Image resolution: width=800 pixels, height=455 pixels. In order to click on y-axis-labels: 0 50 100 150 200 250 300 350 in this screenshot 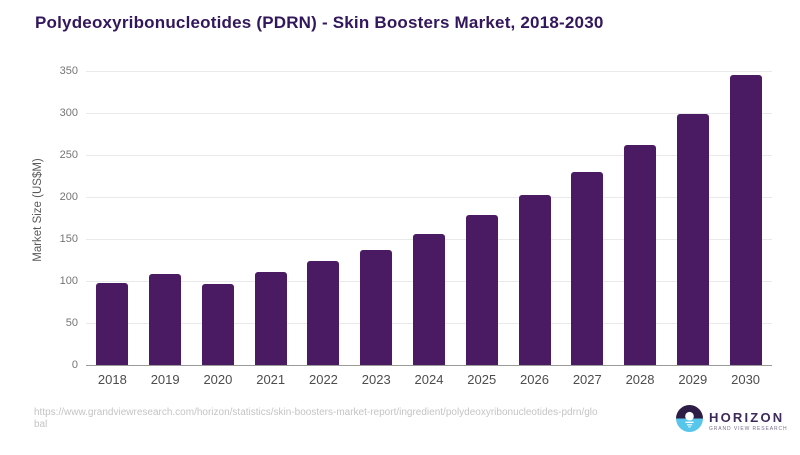, I will do `click(47, 218)`.